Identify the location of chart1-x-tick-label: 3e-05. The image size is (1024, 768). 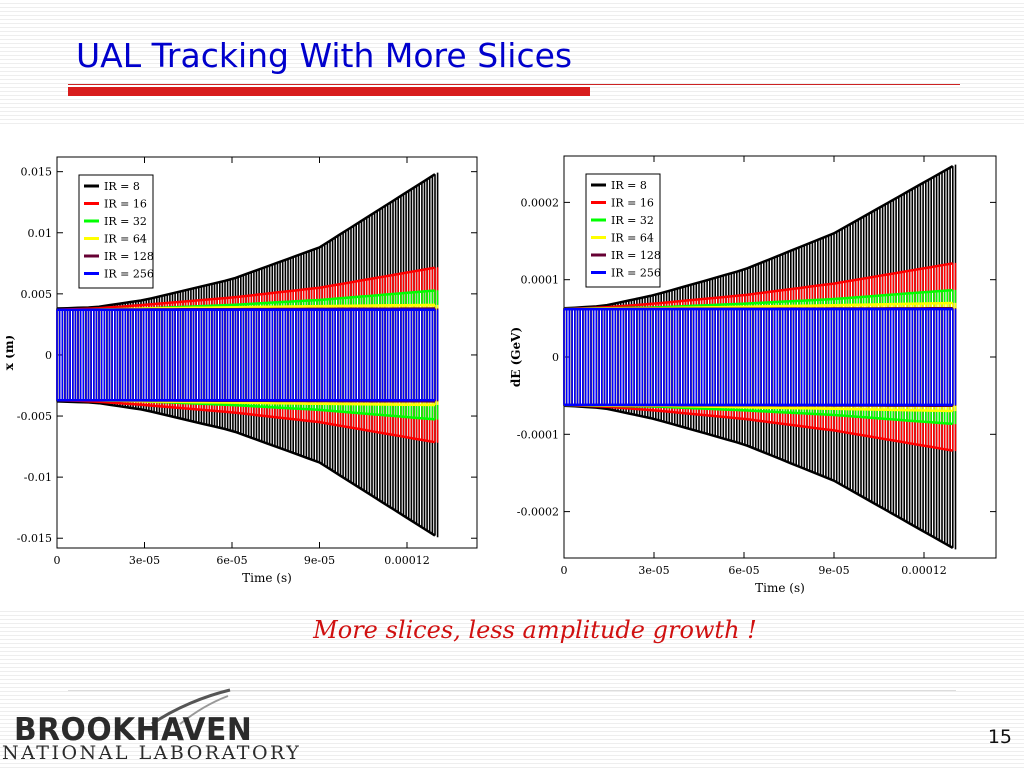
(653, 570).